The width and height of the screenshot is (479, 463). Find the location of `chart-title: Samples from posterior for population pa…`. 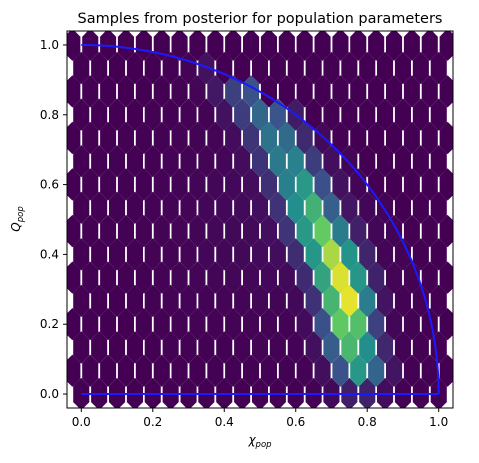

chart-title: Samples from posterior for population pa… is located at coordinates (260, 19).